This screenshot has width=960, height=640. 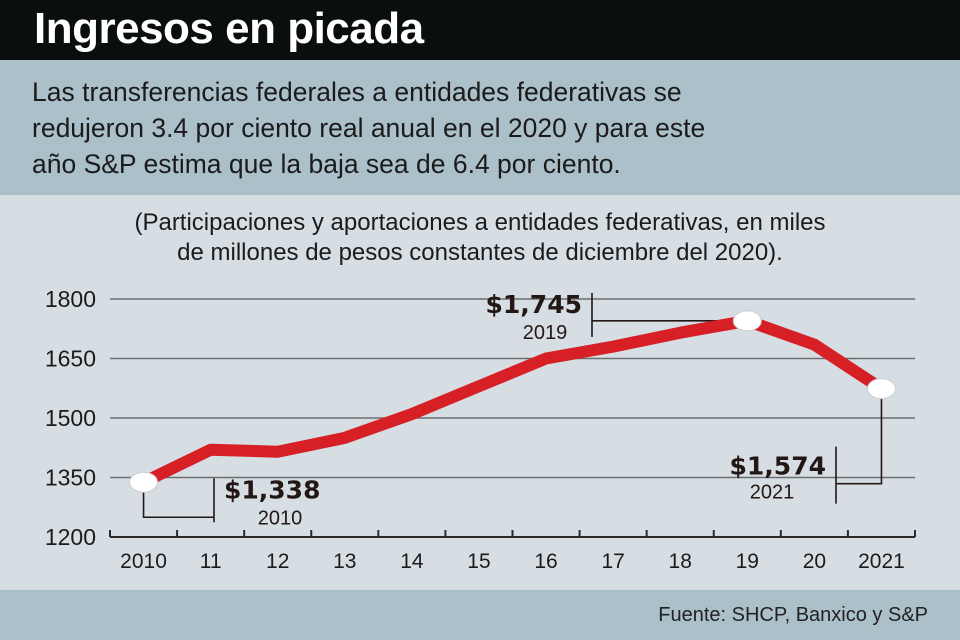 What do you see at coordinates (70, 299) in the screenshot?
I see `y-tick-label: 1800` at bounding box center [70, 299].